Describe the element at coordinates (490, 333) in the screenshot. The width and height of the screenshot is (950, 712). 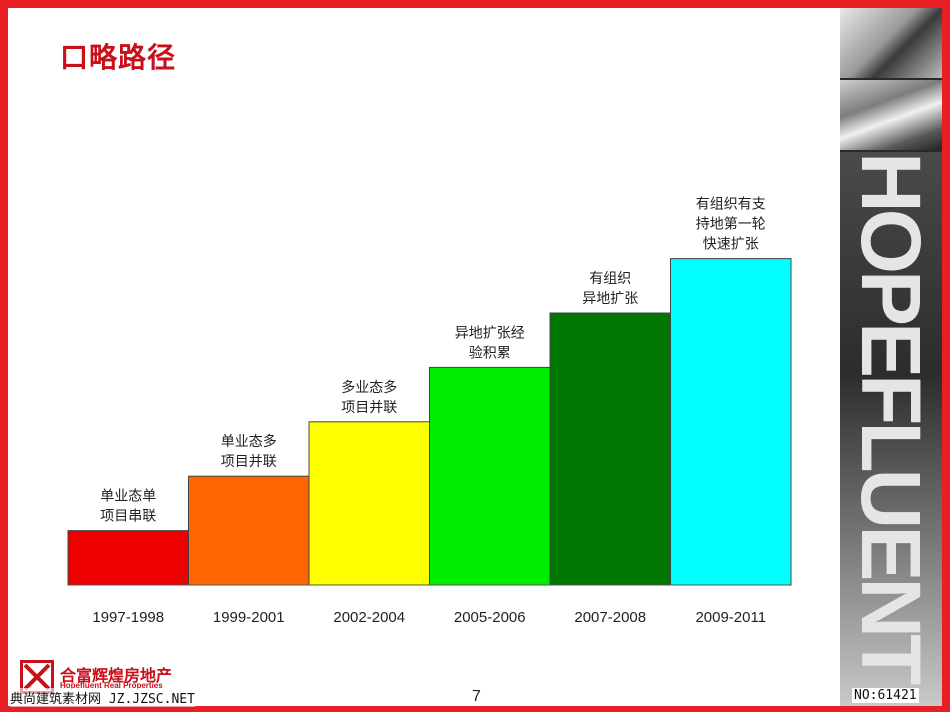
I see `bar-data-label: 异地扩张经` at that location.